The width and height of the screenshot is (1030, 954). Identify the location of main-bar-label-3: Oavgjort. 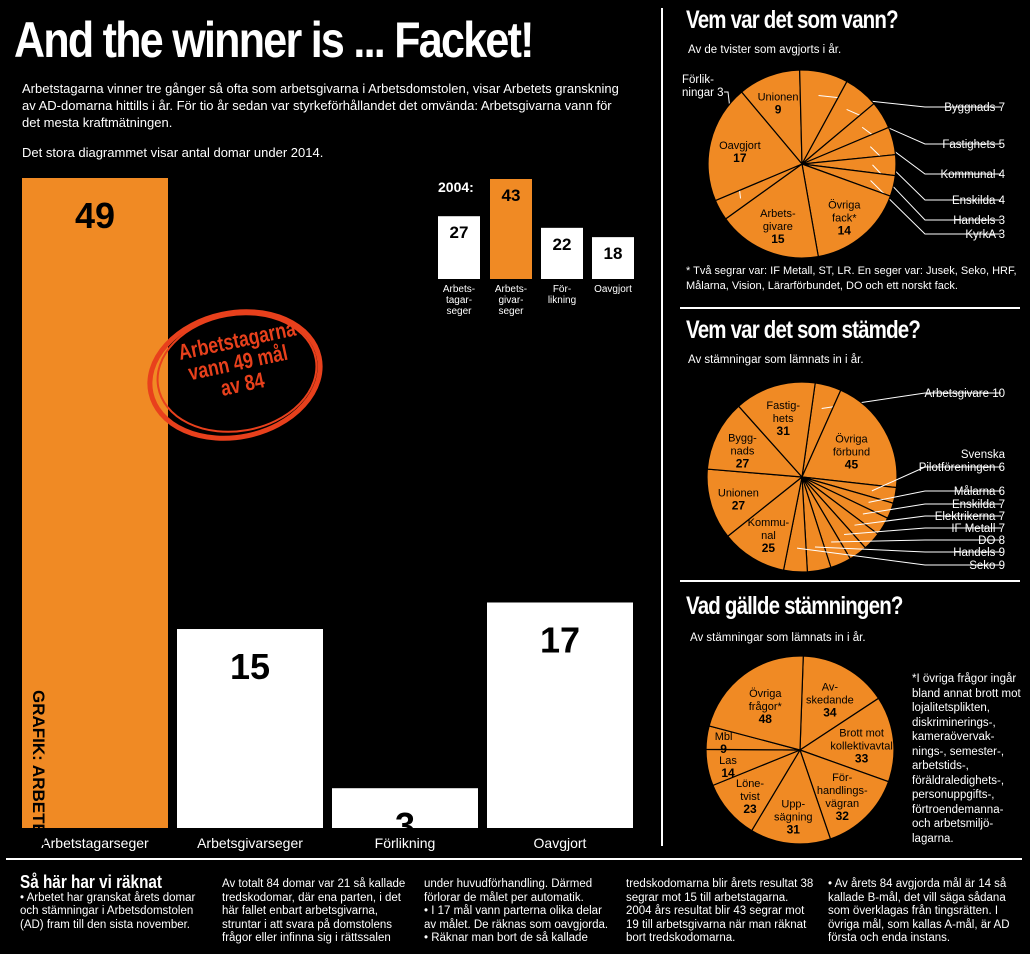
(560, 843).